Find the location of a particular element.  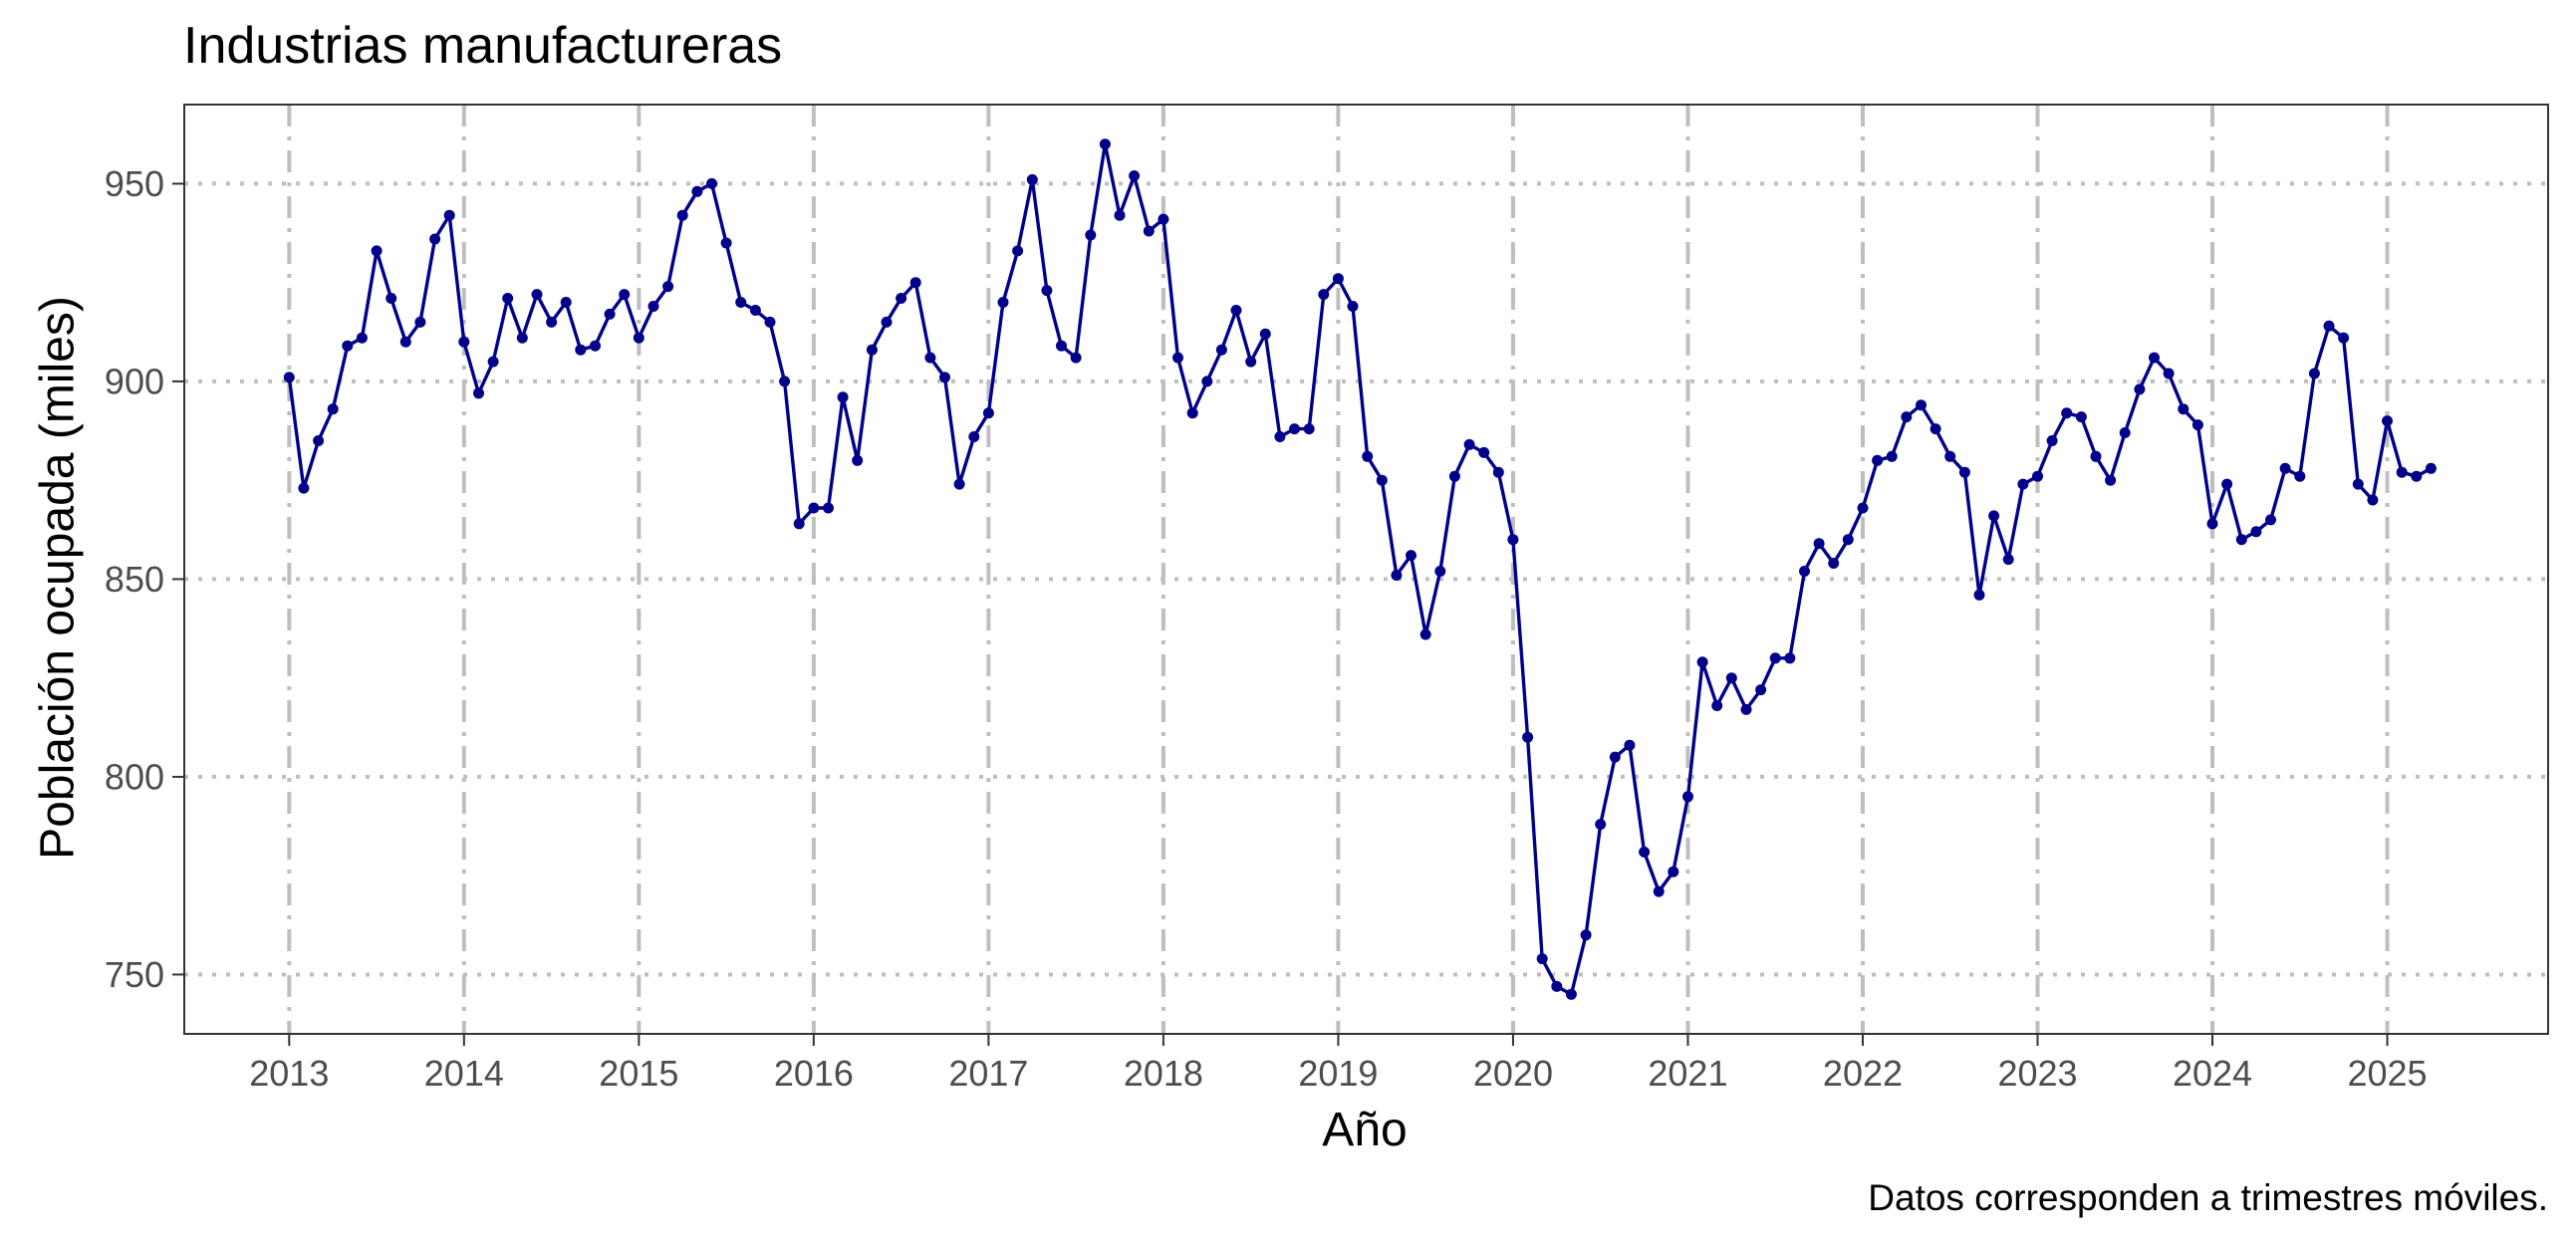

x-tick-label: 2014 is located at coordinates (464, 1073).